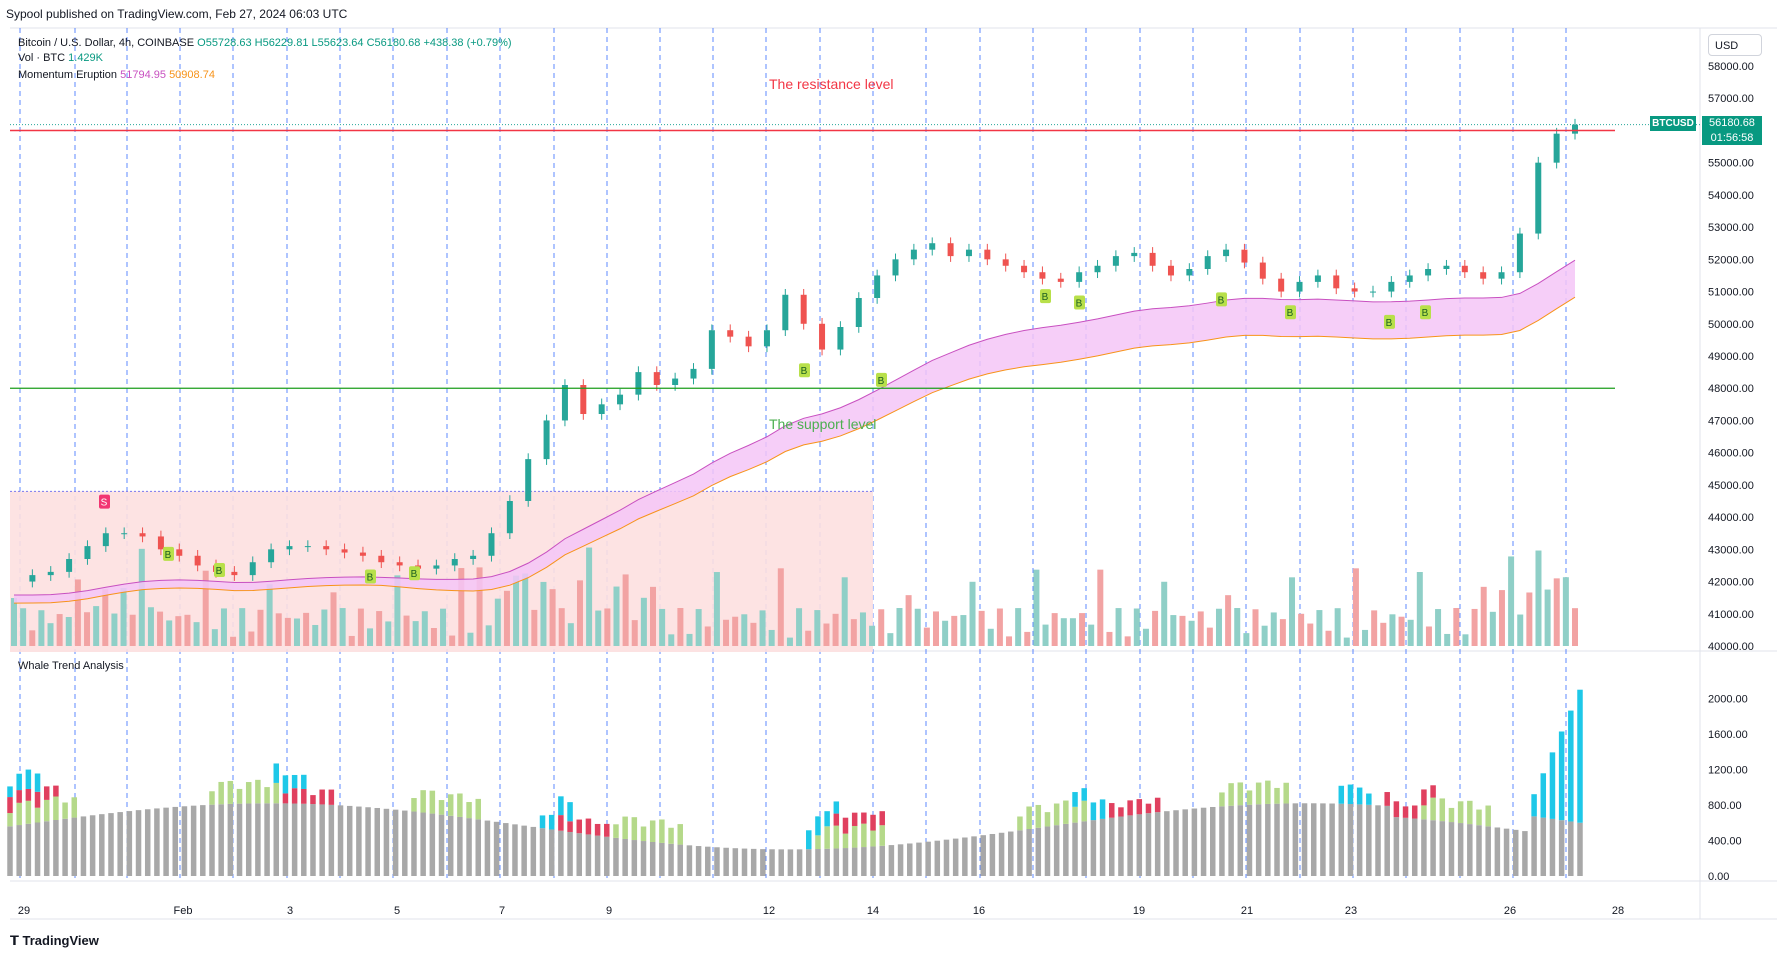 The width and height of the screenshot is (1777, 964). I want to click on price-axis-tick: 50000.00, so click(1731, 325).